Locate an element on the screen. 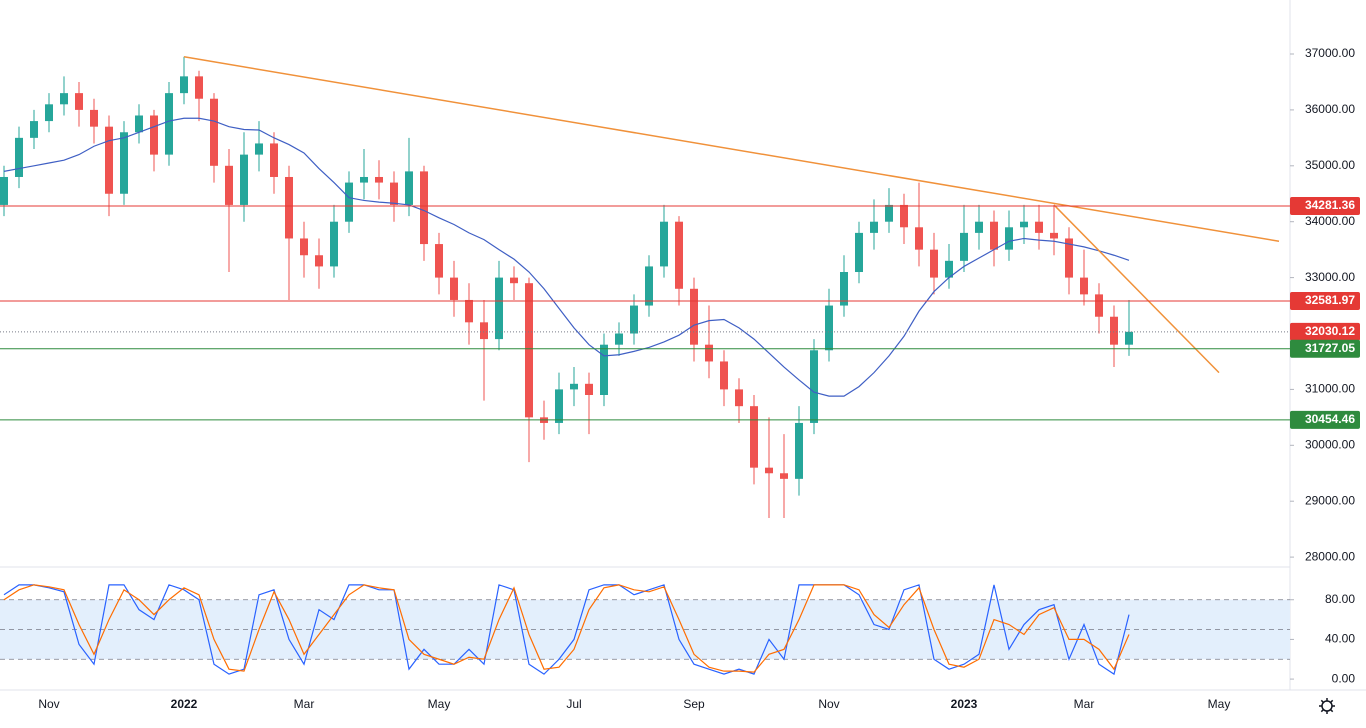 This screenshot has width=1366, height=728. x-tick-label: Sep is located at coordinates (694, 704).